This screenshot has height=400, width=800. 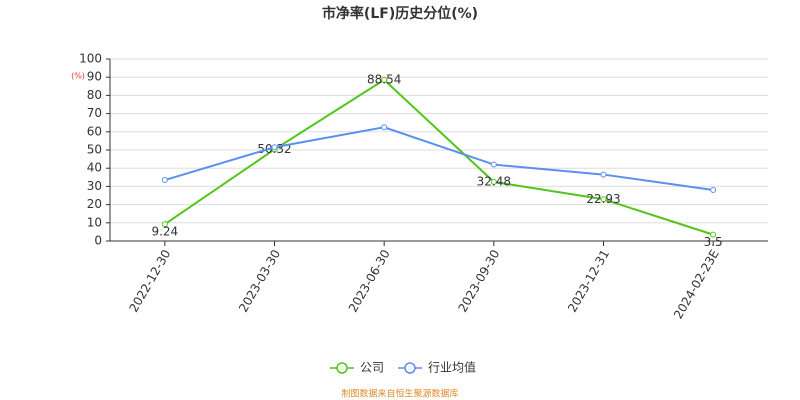 What do you see at coordinates (94, 131) in the screenshot?
I see `y-tick-label: 60` at bounding box center [94, 131].